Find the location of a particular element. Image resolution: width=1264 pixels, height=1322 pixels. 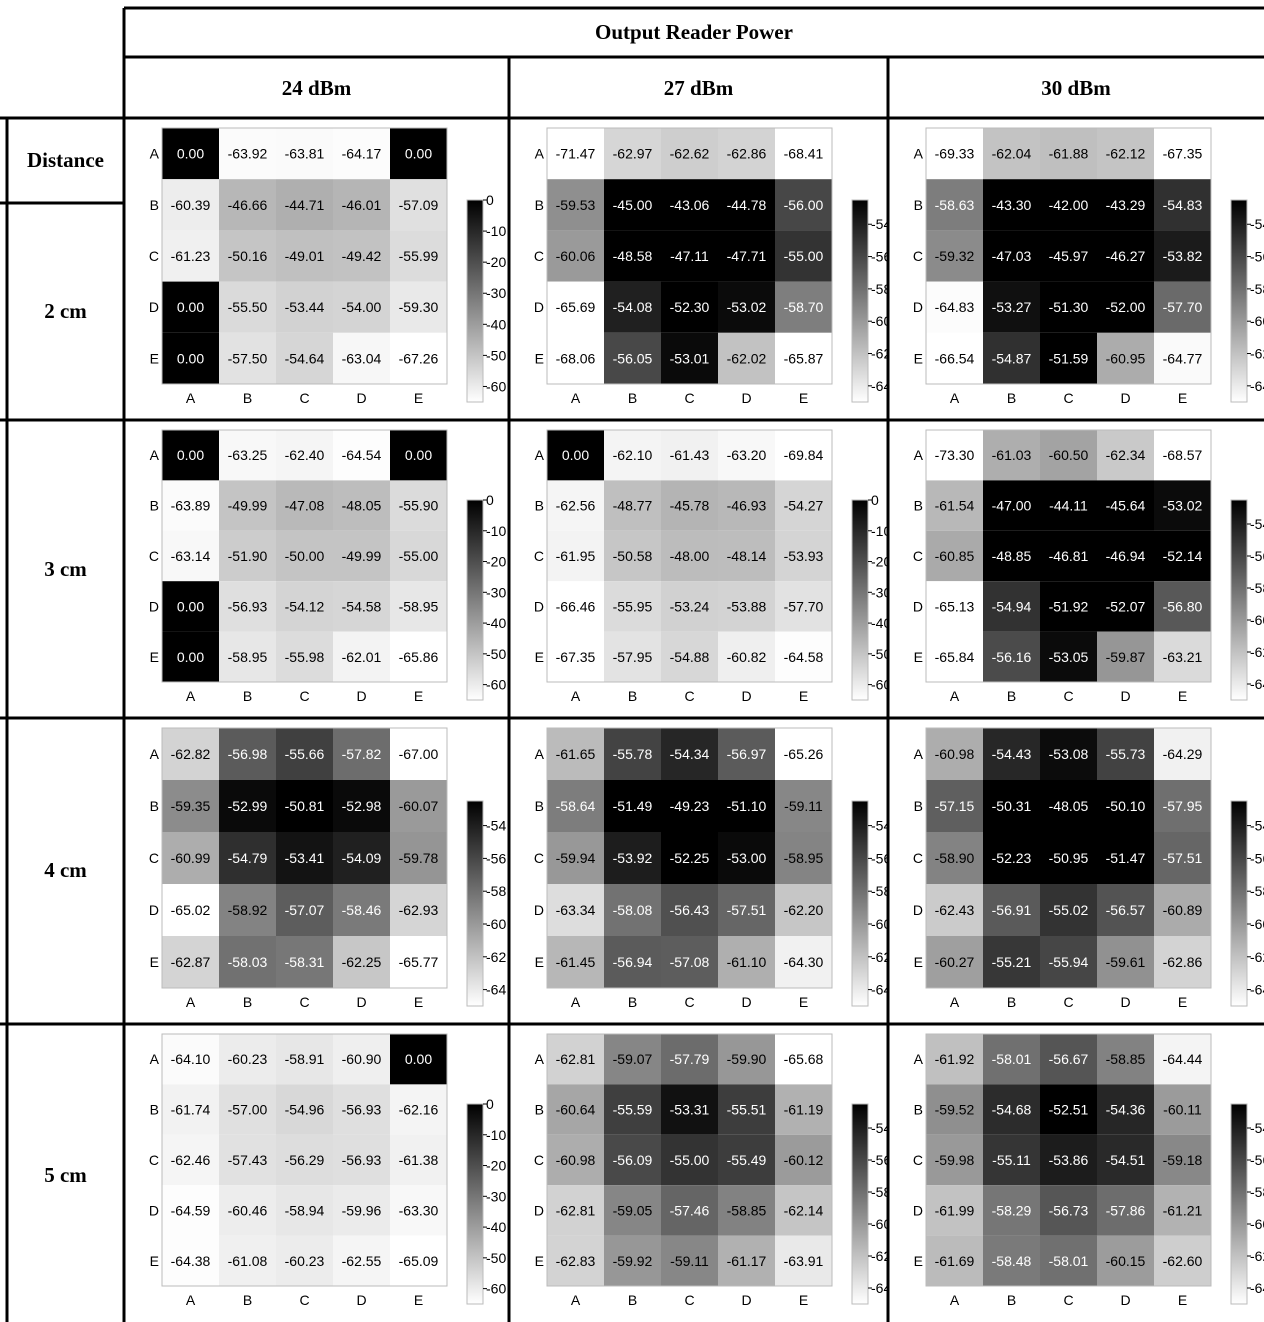

cell-value-label: -56.09 is located at coordinates (633, 1160).